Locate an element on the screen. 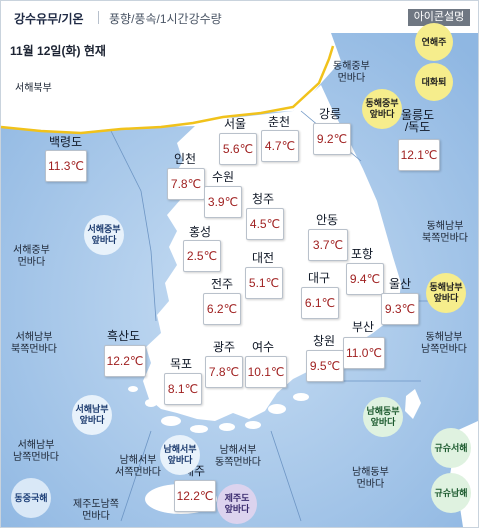 The image size is (479, 528). icon-legend-button: 아이콘설명 is located at coordinates (439, 17).